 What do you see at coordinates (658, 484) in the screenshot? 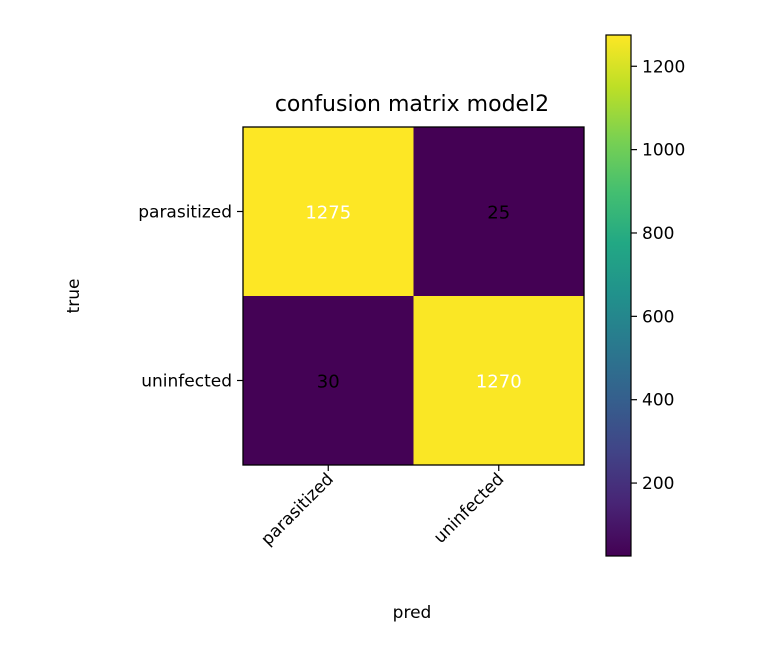
I see `colorbar-tick-label: 200` at bounding box center [658, 484].